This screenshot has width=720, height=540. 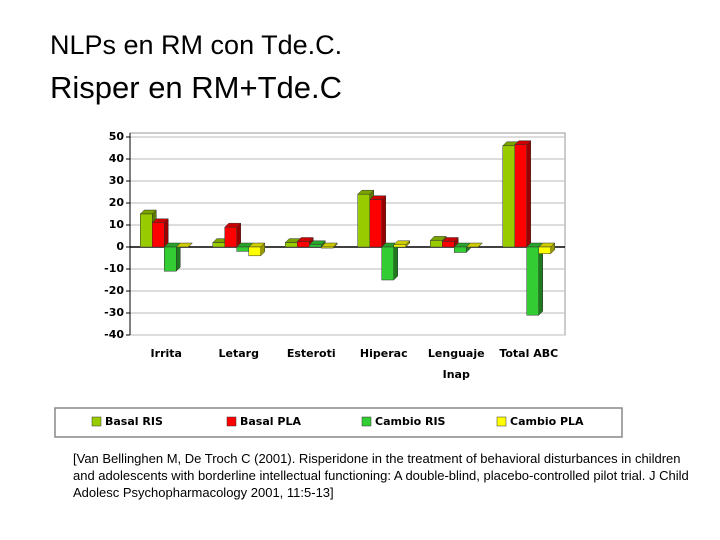 I want to click on y-tick-label: -20, so click(x=114, y=290).